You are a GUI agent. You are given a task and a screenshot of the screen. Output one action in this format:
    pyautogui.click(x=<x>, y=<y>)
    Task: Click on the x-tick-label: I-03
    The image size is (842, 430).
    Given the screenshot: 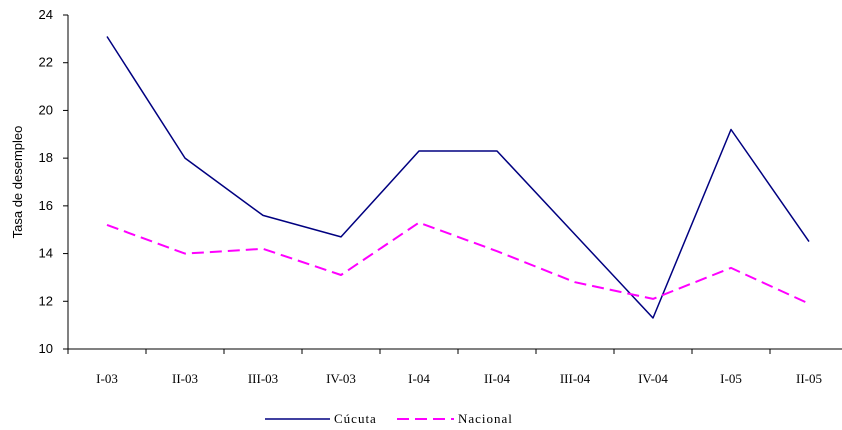 What is the action you would take?
    pyautogui.click(x=107, y=378)
    